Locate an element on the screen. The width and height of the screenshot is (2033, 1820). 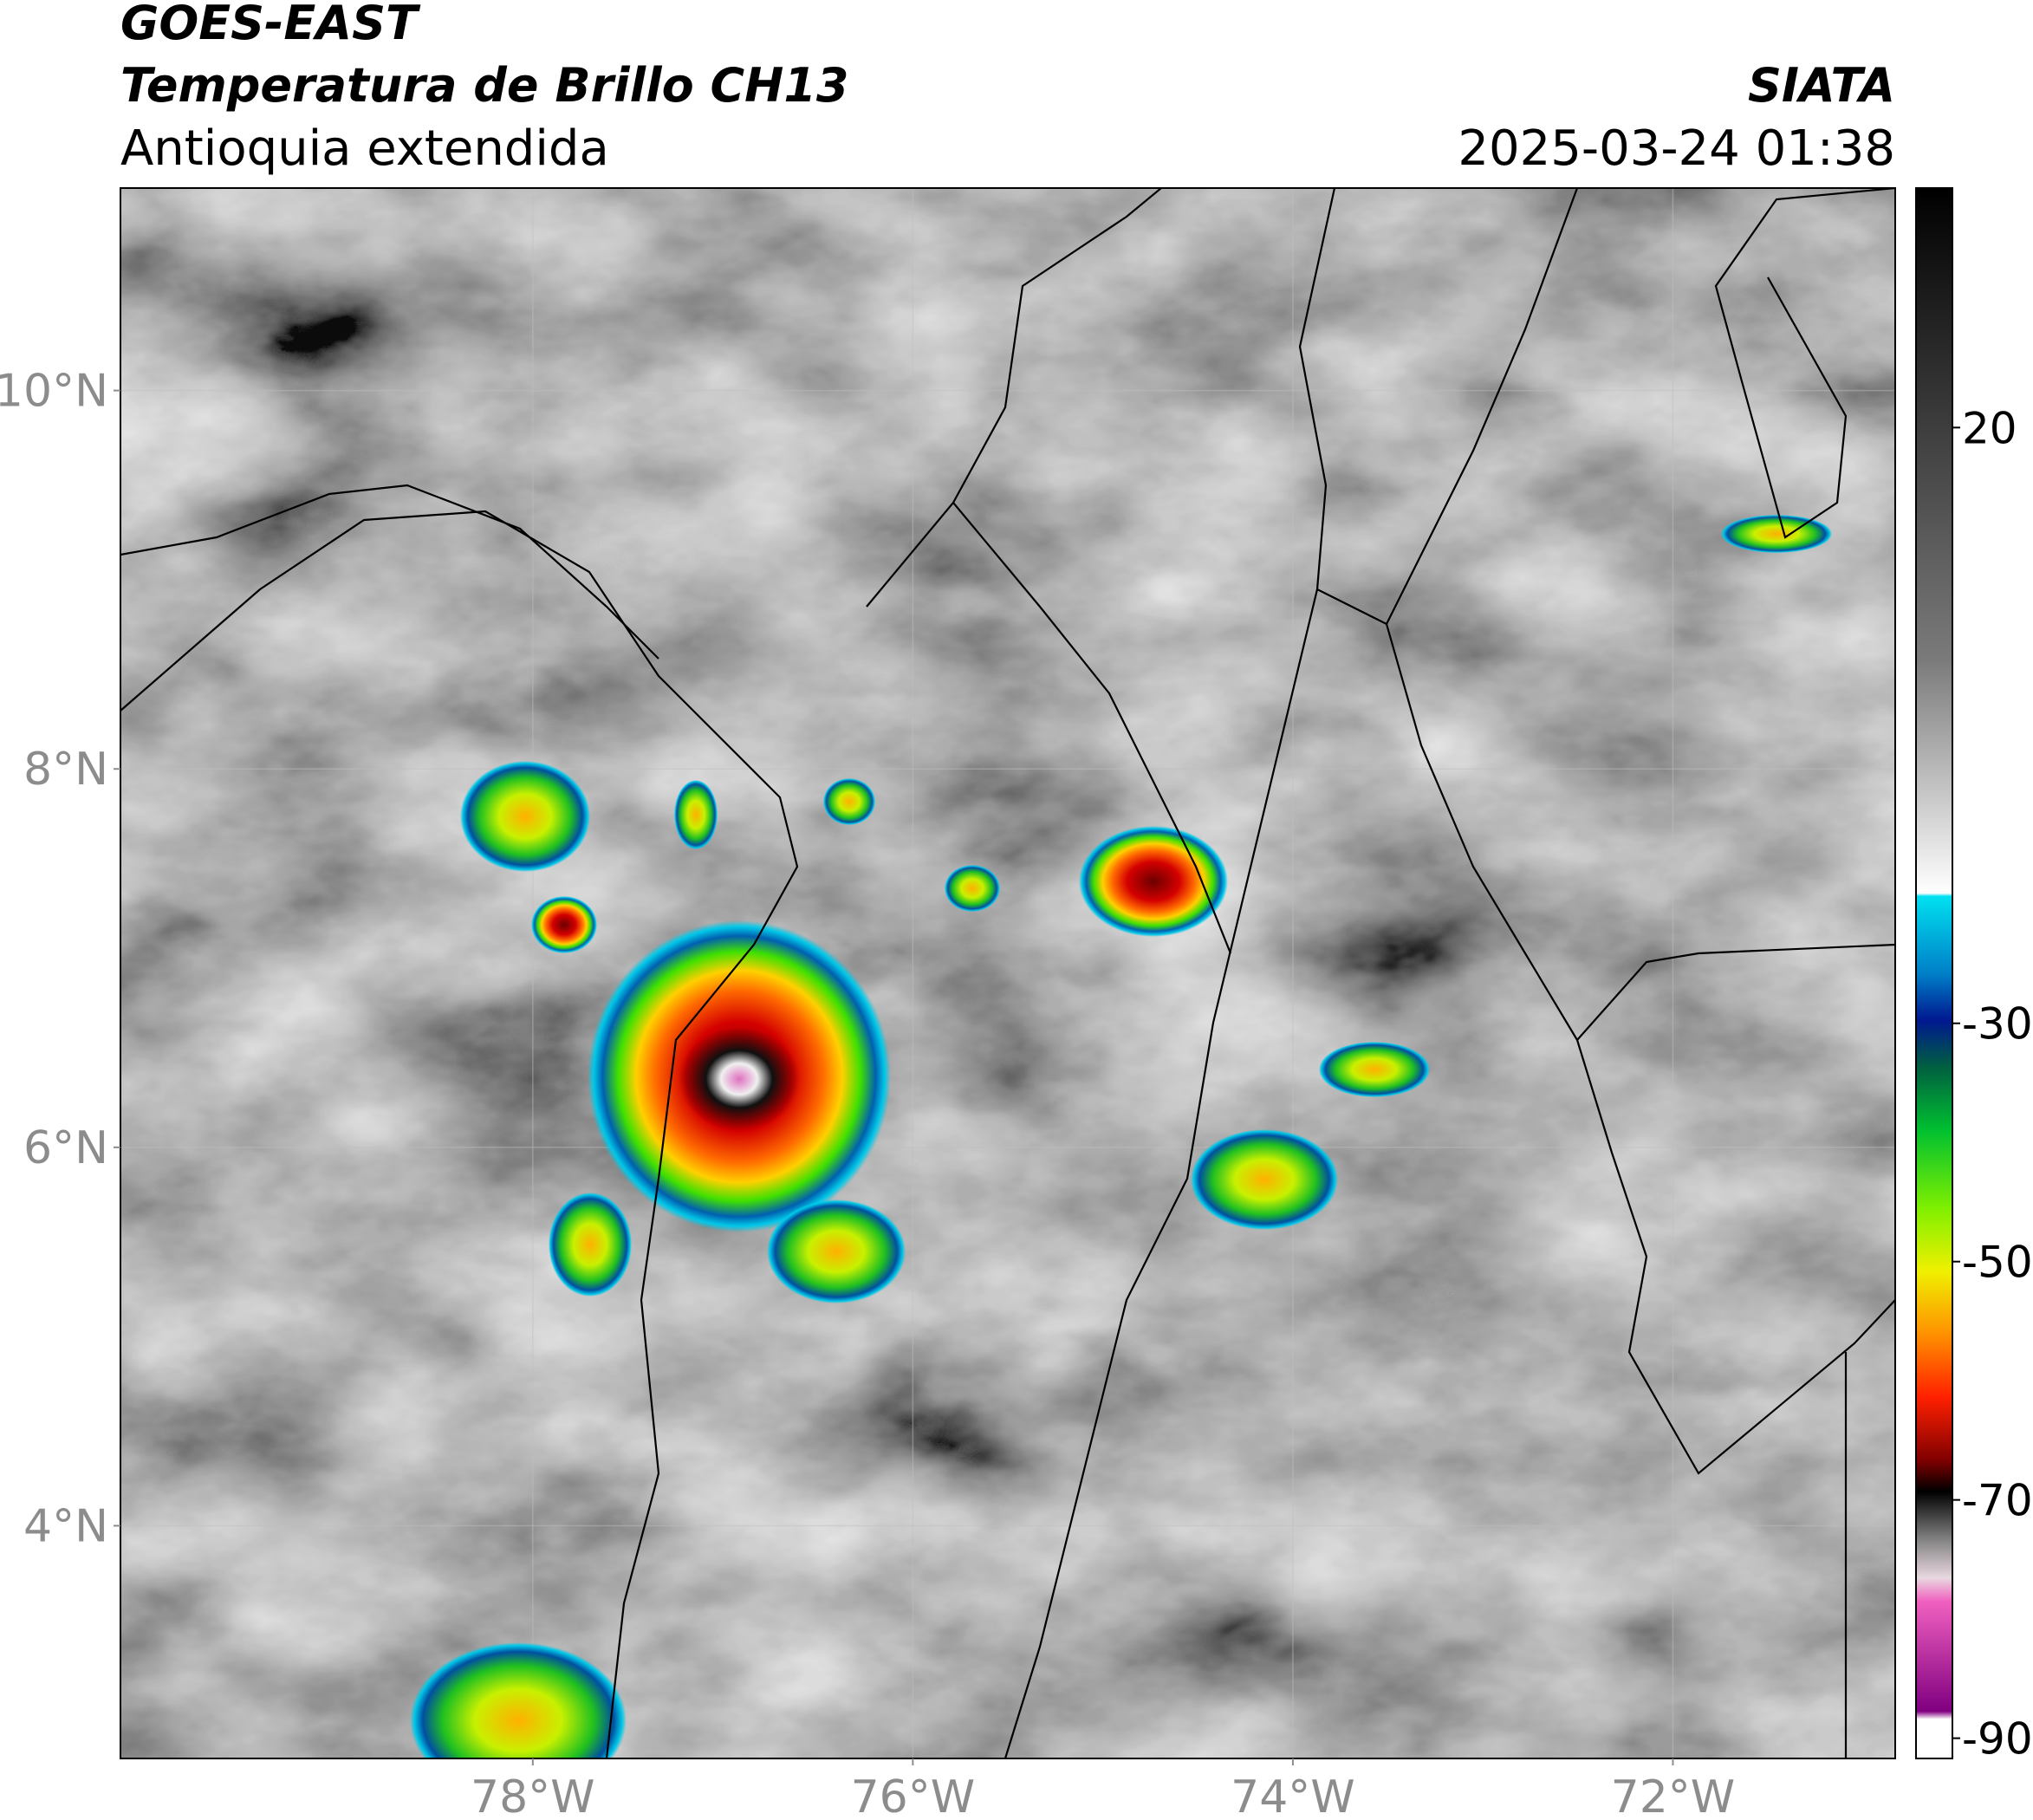
colorbar-tick-label: -70 is located at coordinates (1997, 1501).